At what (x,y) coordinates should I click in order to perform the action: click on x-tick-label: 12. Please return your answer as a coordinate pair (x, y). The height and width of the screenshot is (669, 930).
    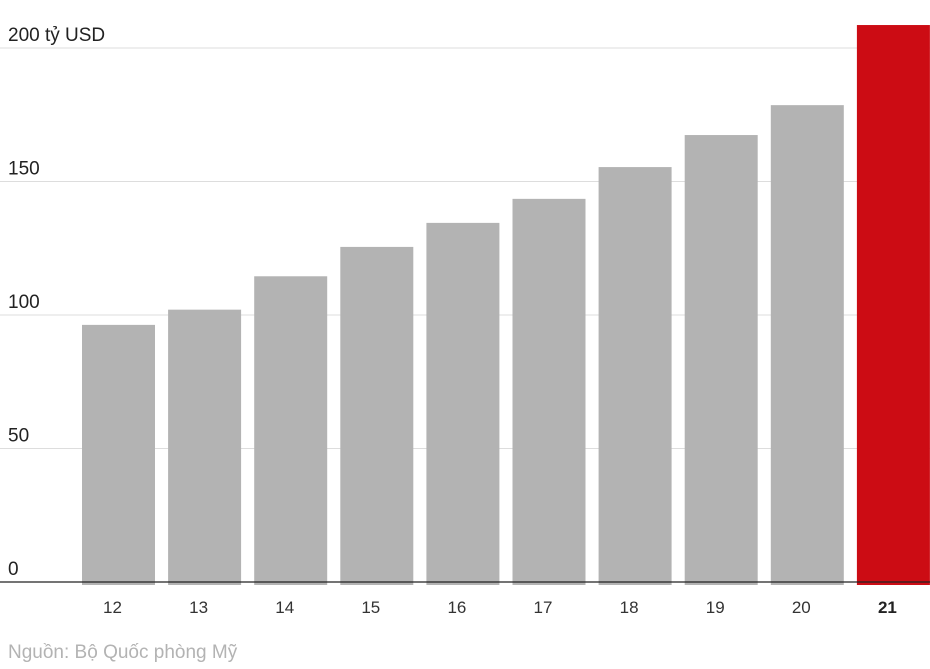
    Looking at the image, I should click on (112, 607).